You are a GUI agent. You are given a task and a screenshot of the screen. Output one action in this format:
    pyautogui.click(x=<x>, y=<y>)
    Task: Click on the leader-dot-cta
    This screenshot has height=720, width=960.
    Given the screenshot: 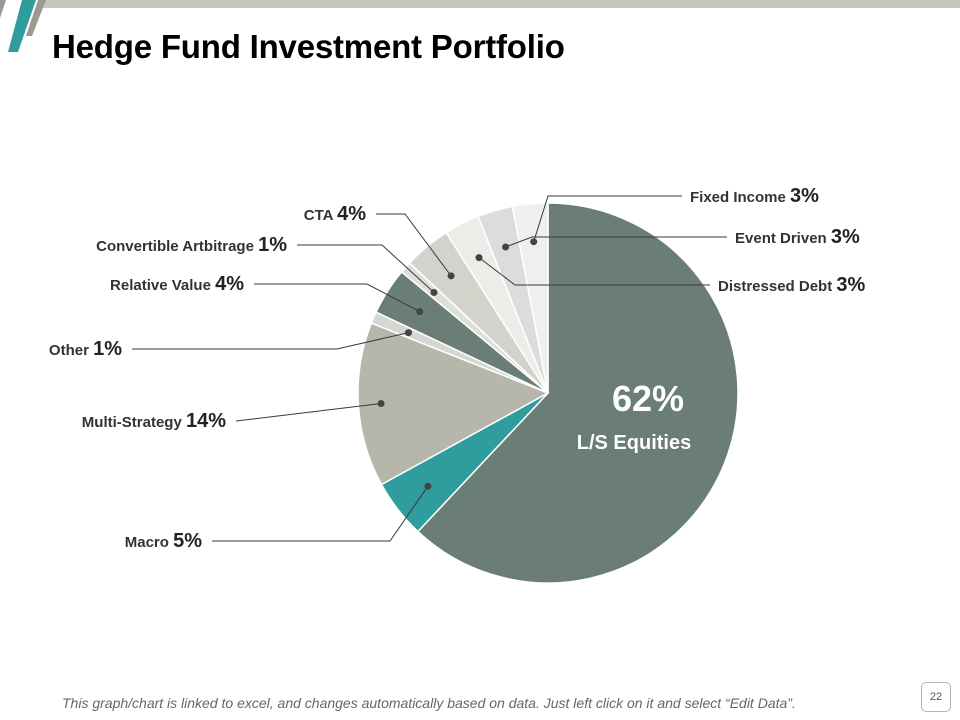 What is the action you would take?
    pyautogui.click(x=451, y=276)
    